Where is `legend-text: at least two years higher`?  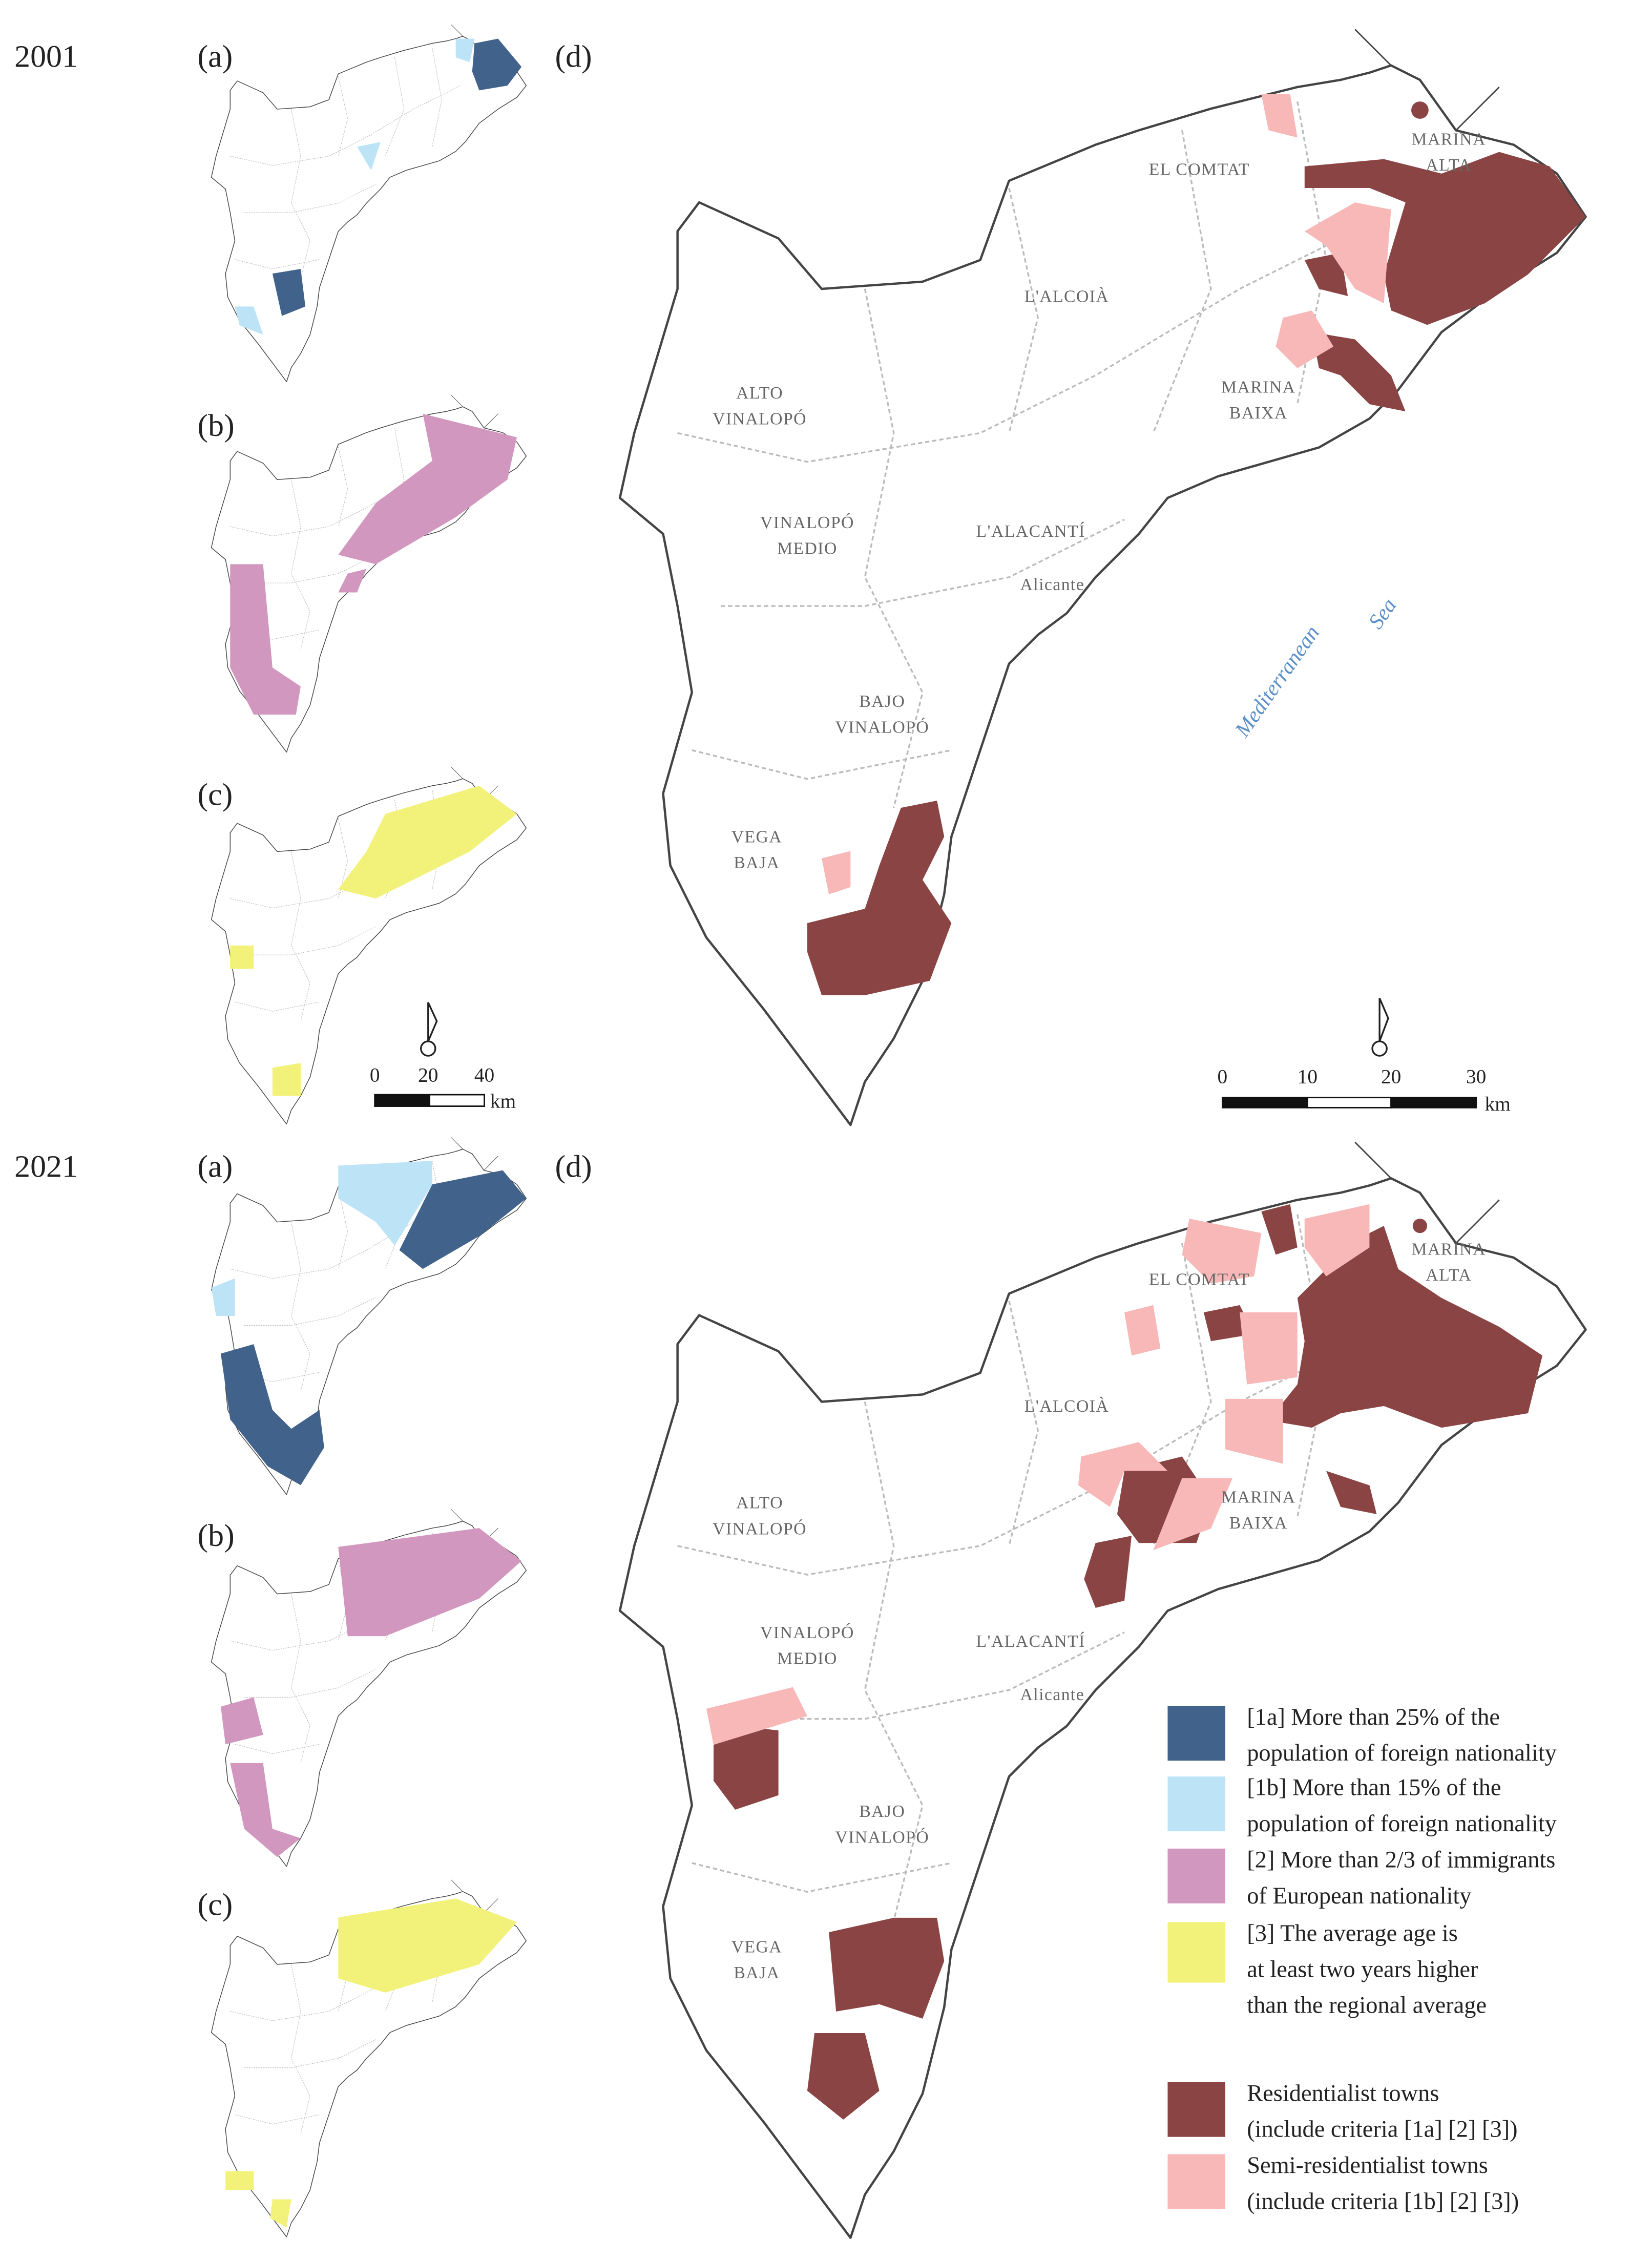
legend-text: at least two years higher is located at coordinates (1362, 1969).